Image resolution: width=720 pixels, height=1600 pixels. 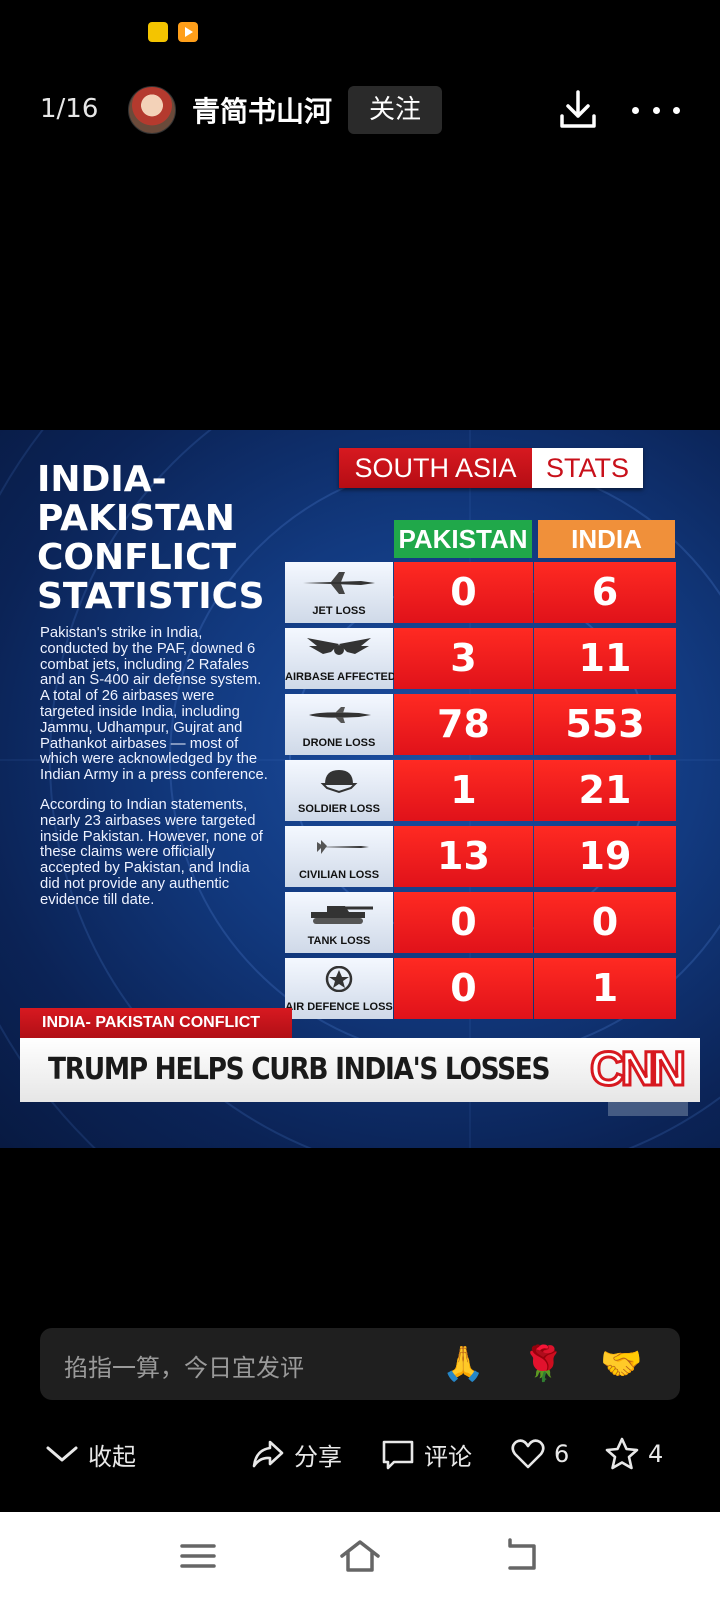 I want to click on star-icon, so click(x=622, y=1453).